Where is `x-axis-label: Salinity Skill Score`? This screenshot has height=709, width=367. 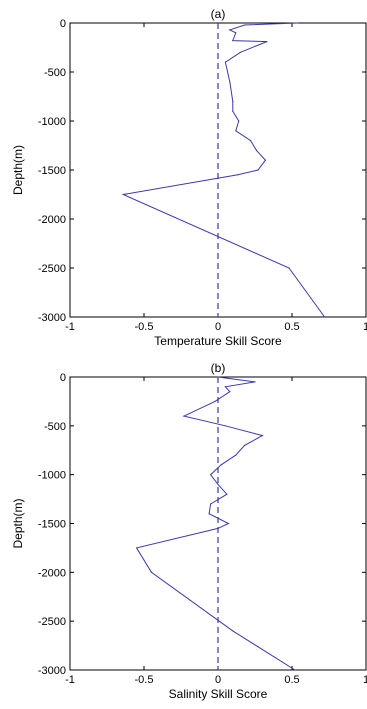
x-axis-label: Salinity Skill Score is located at coordinates (218, 694).